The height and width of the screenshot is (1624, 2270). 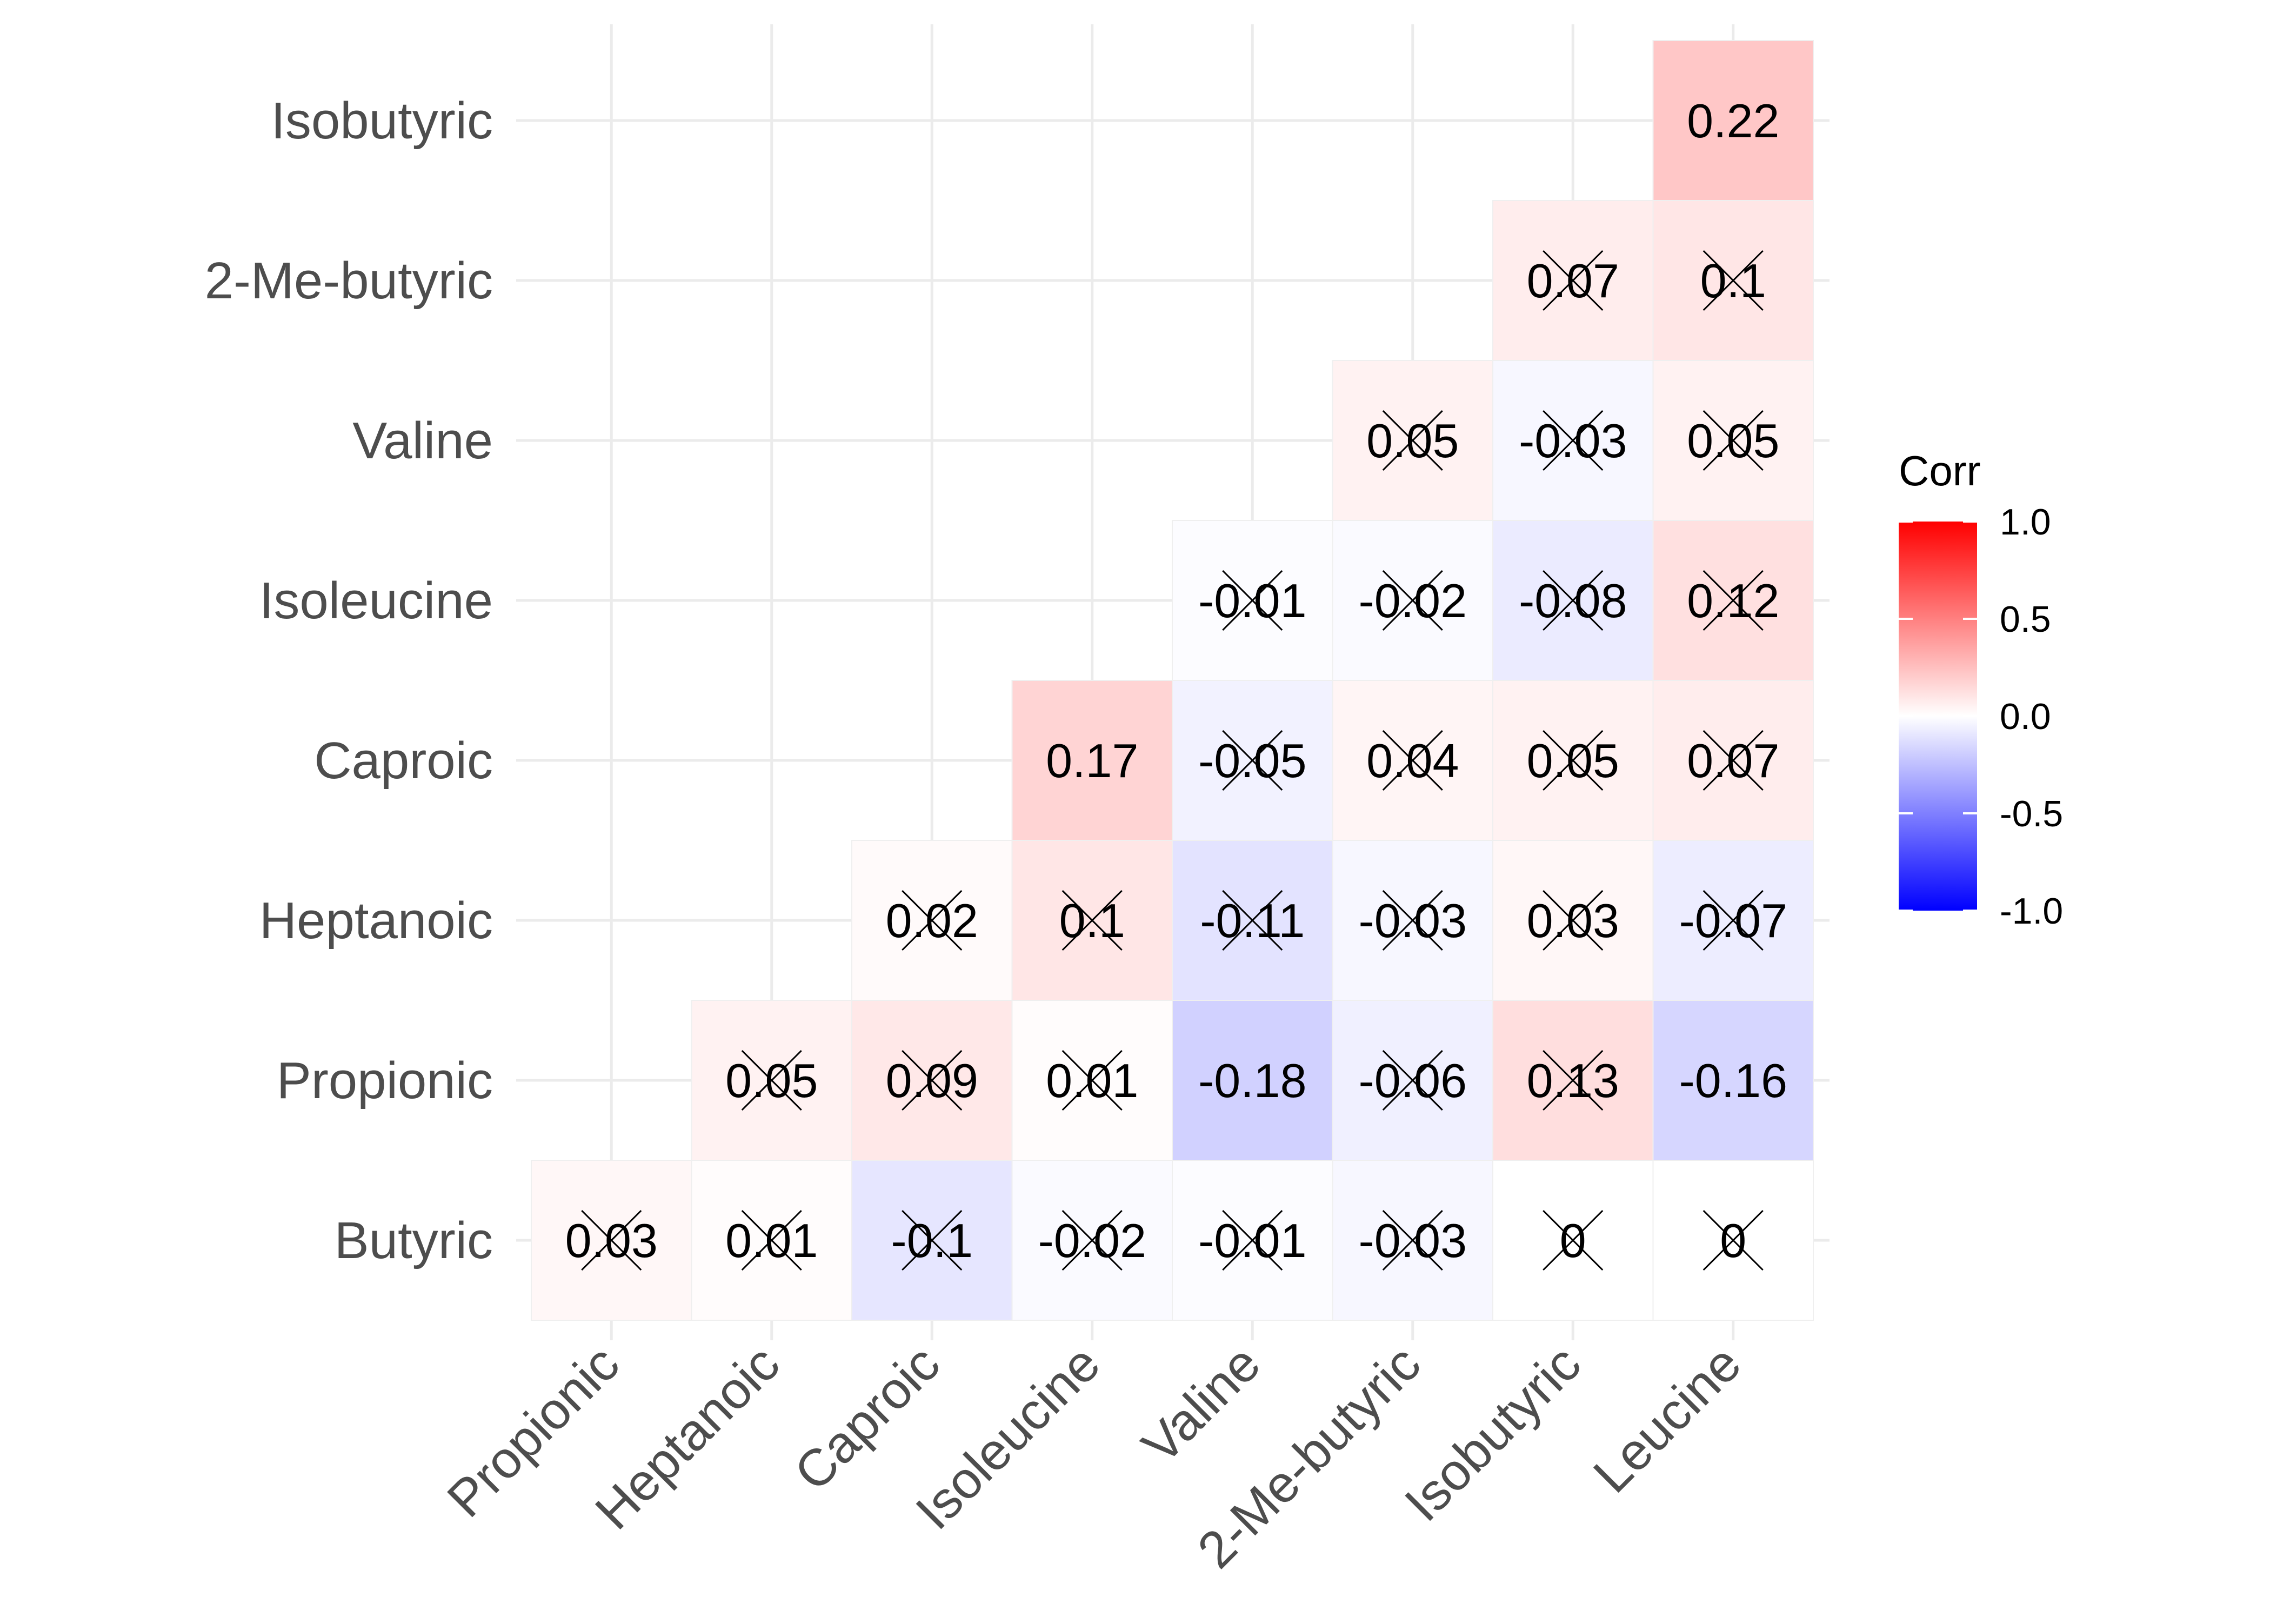 I want to click on heatmap-cell: 0.09, so click(x=932, y=1080).